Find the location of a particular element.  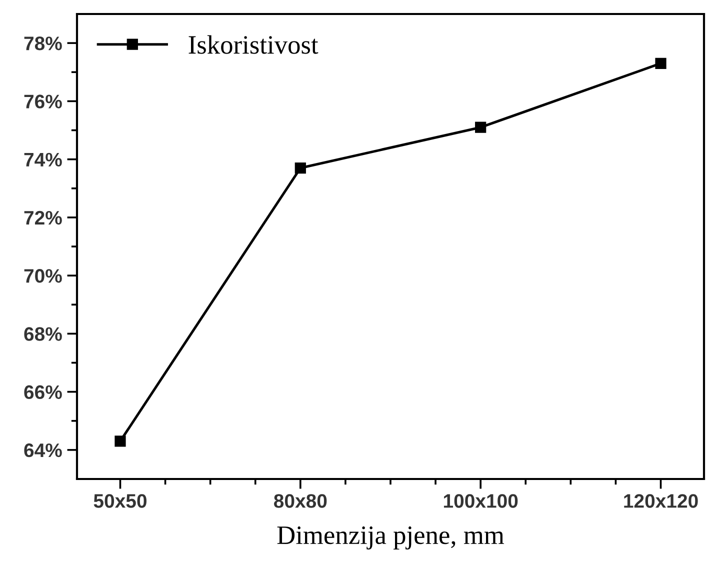

x-tick-label: 80x80 is located at coordinates (300, 501).